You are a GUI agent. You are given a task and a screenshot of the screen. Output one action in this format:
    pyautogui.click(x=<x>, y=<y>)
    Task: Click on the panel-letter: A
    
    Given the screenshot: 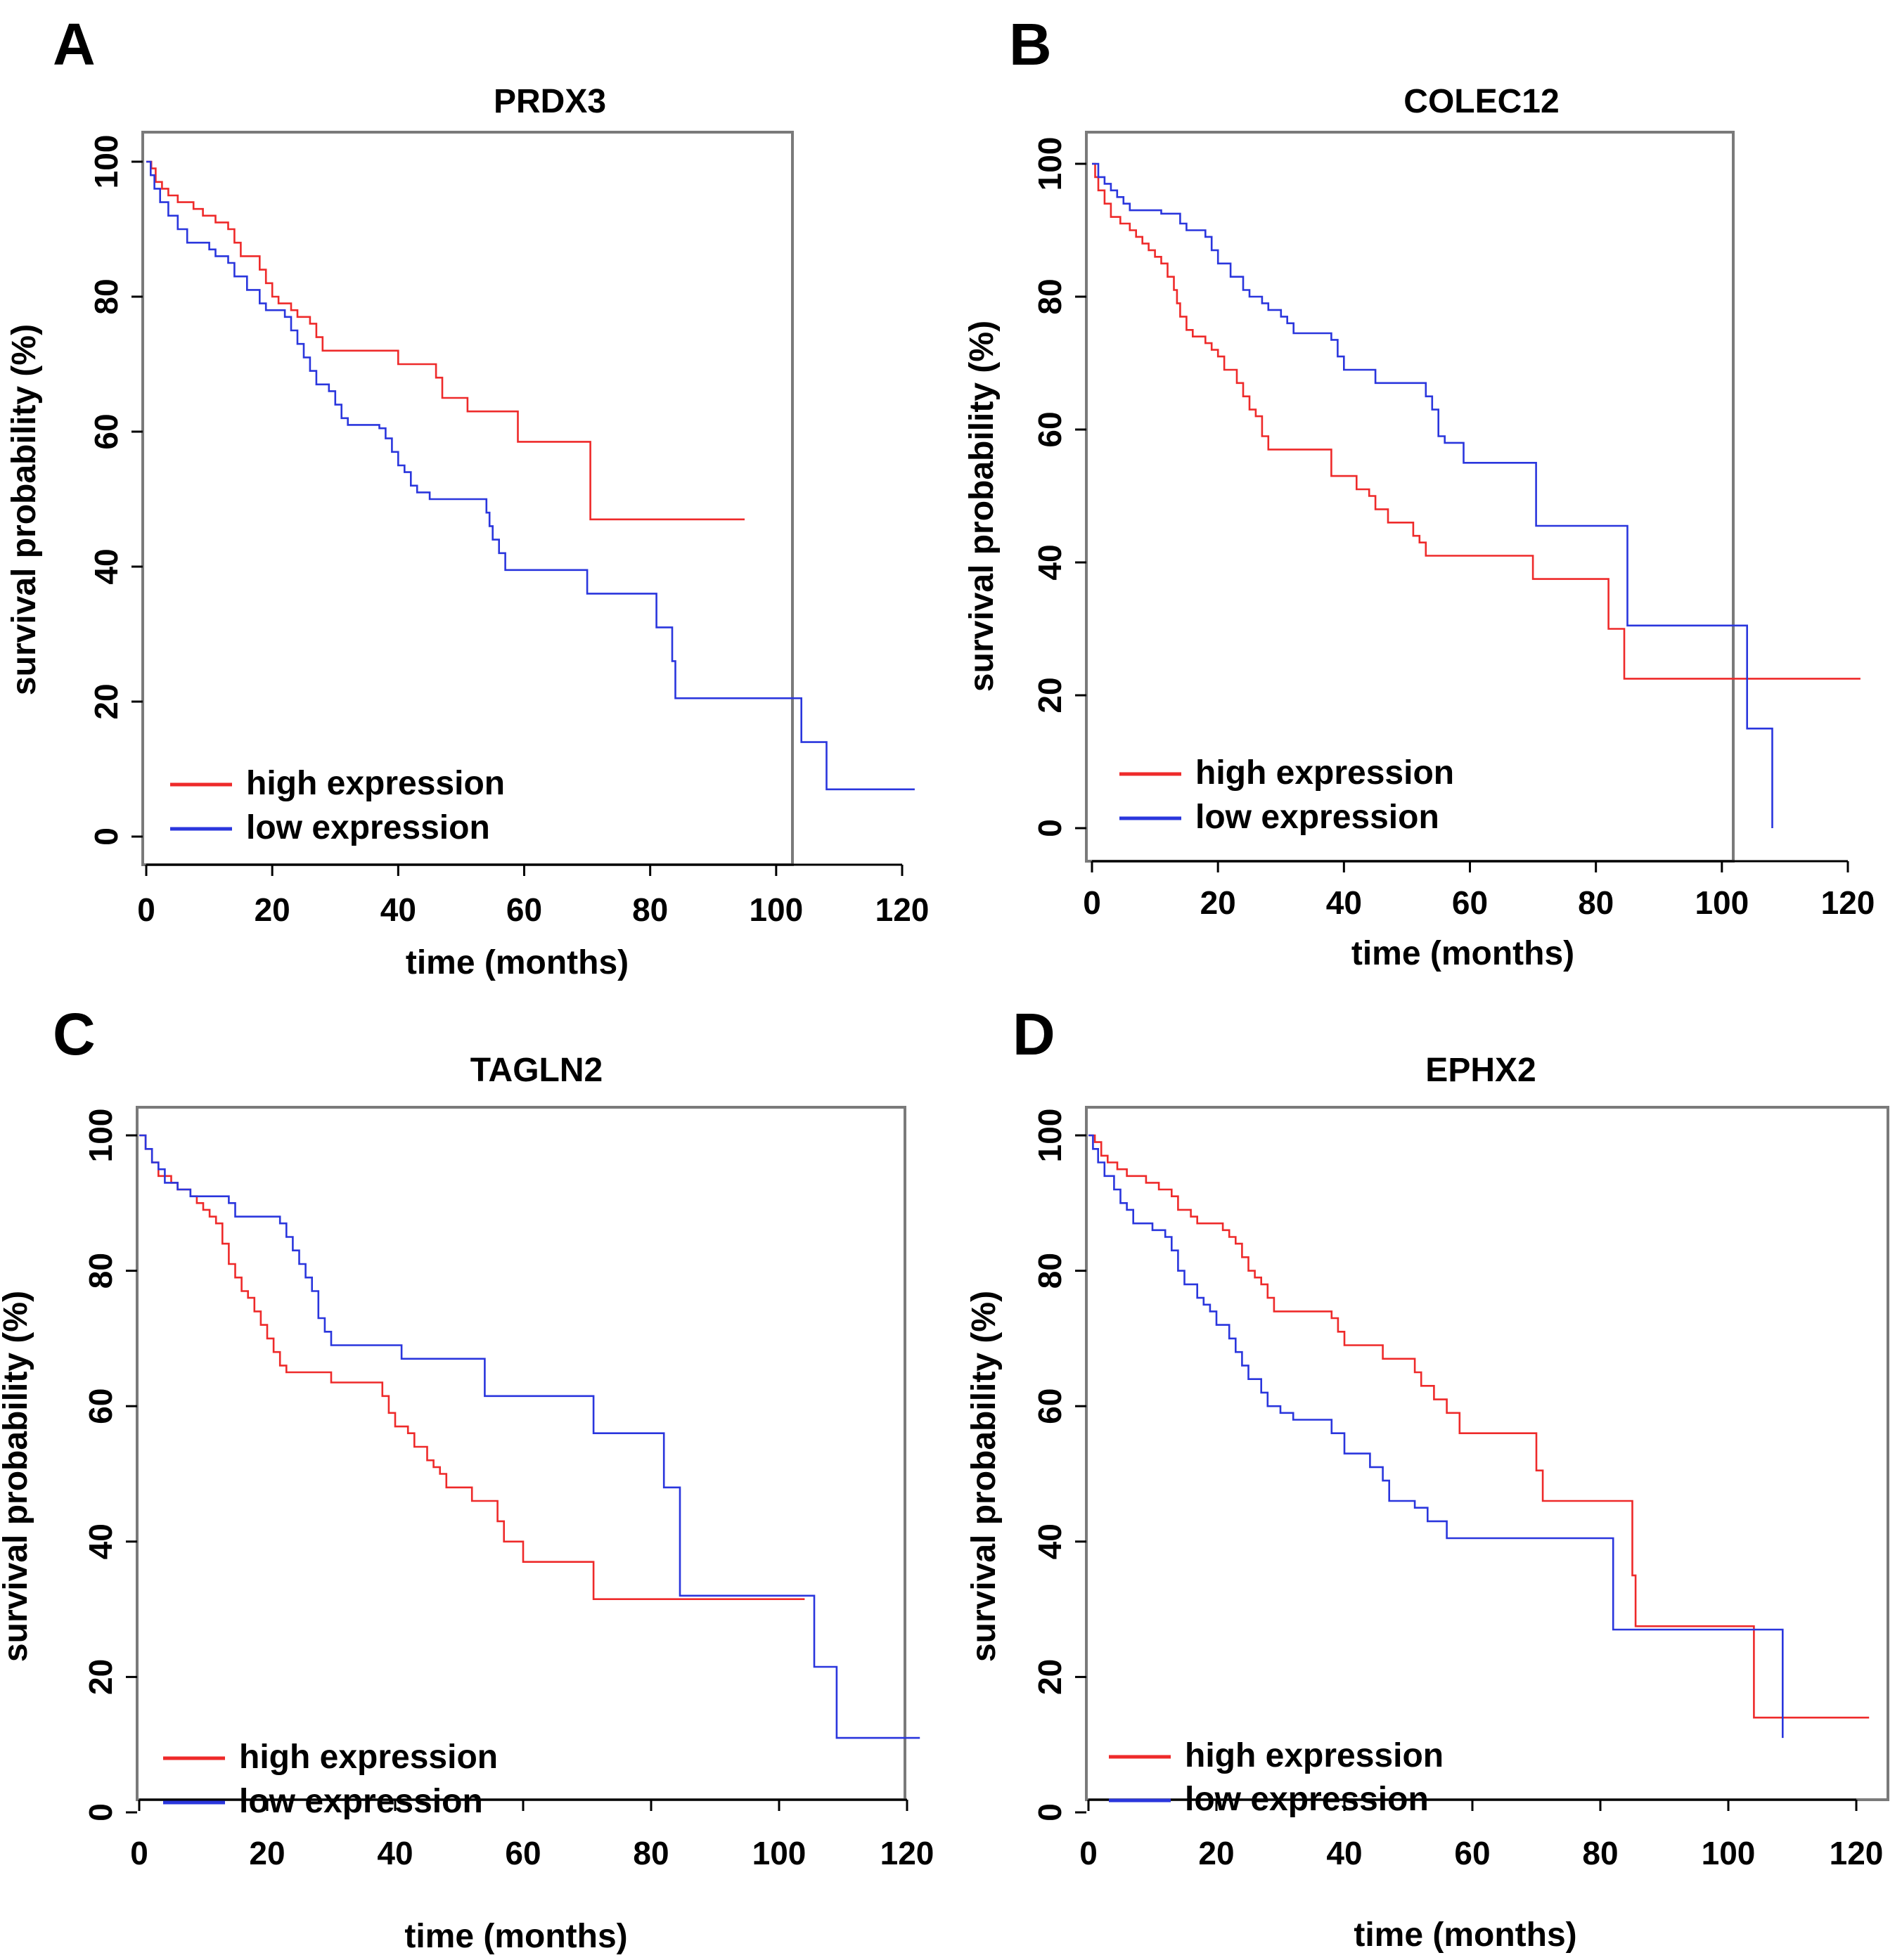 What is the action you would take?
    pyautogui.click(x=74, y=44)
    